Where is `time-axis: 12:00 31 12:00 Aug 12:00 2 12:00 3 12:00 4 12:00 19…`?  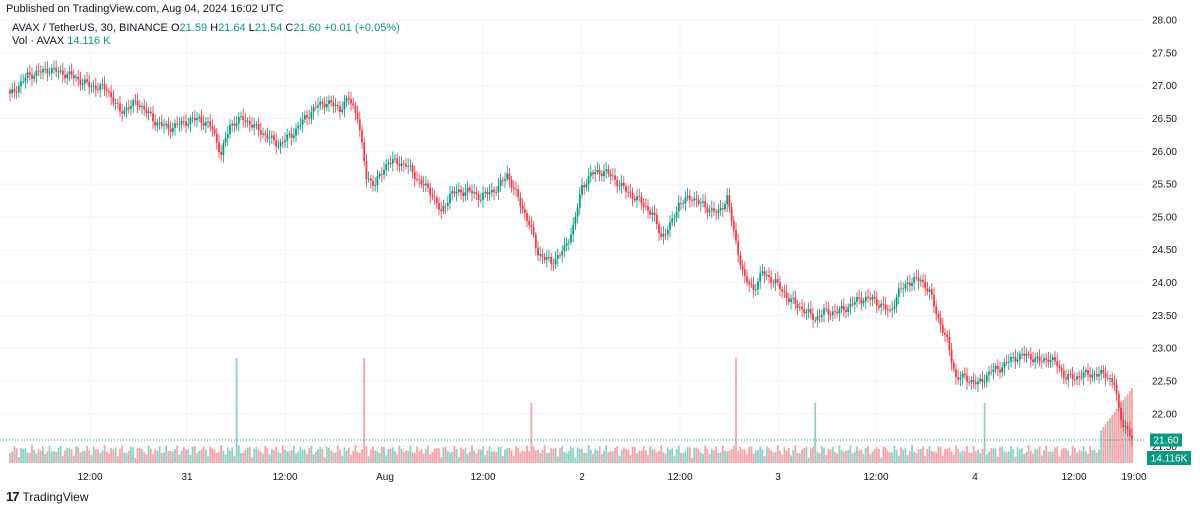
time-axis: 12:00 31 12:00 Aug 12:00 2 12:00 3 12:00 4 12:00 19… is located at coordinates (611, 477).